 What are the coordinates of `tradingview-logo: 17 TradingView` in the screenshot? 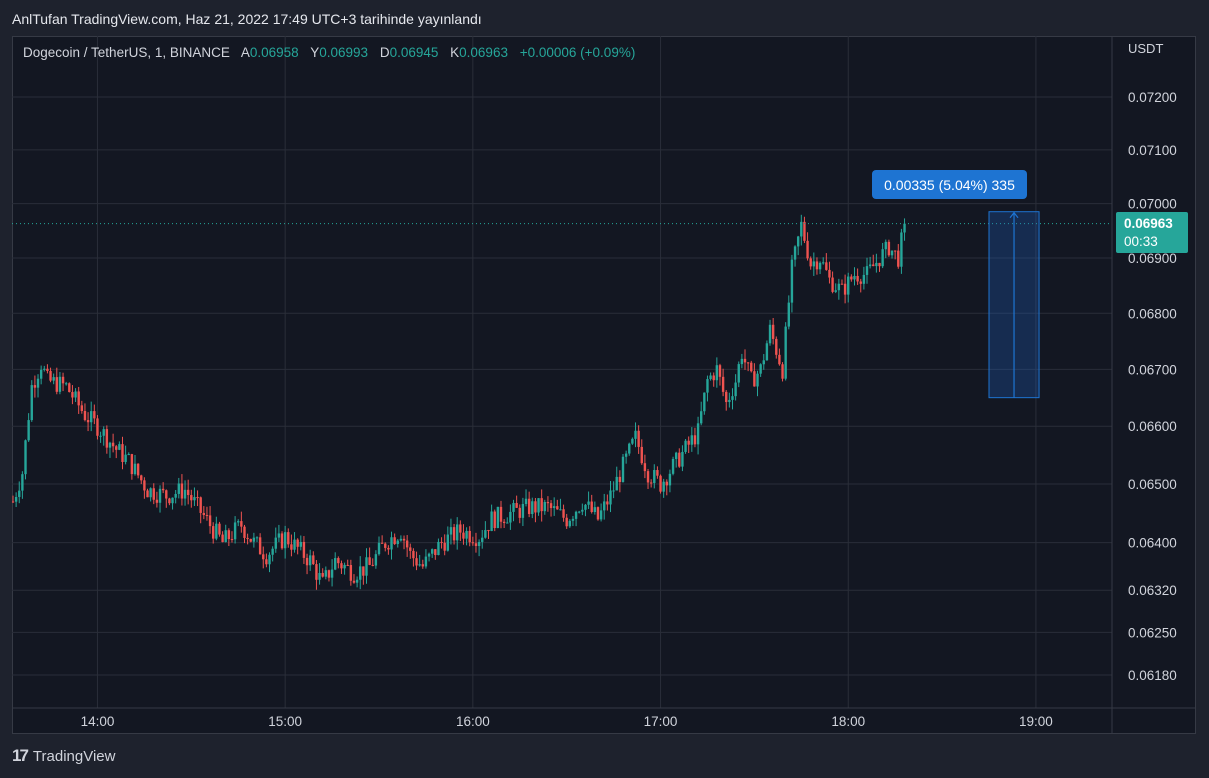 It's located at (63, 756).